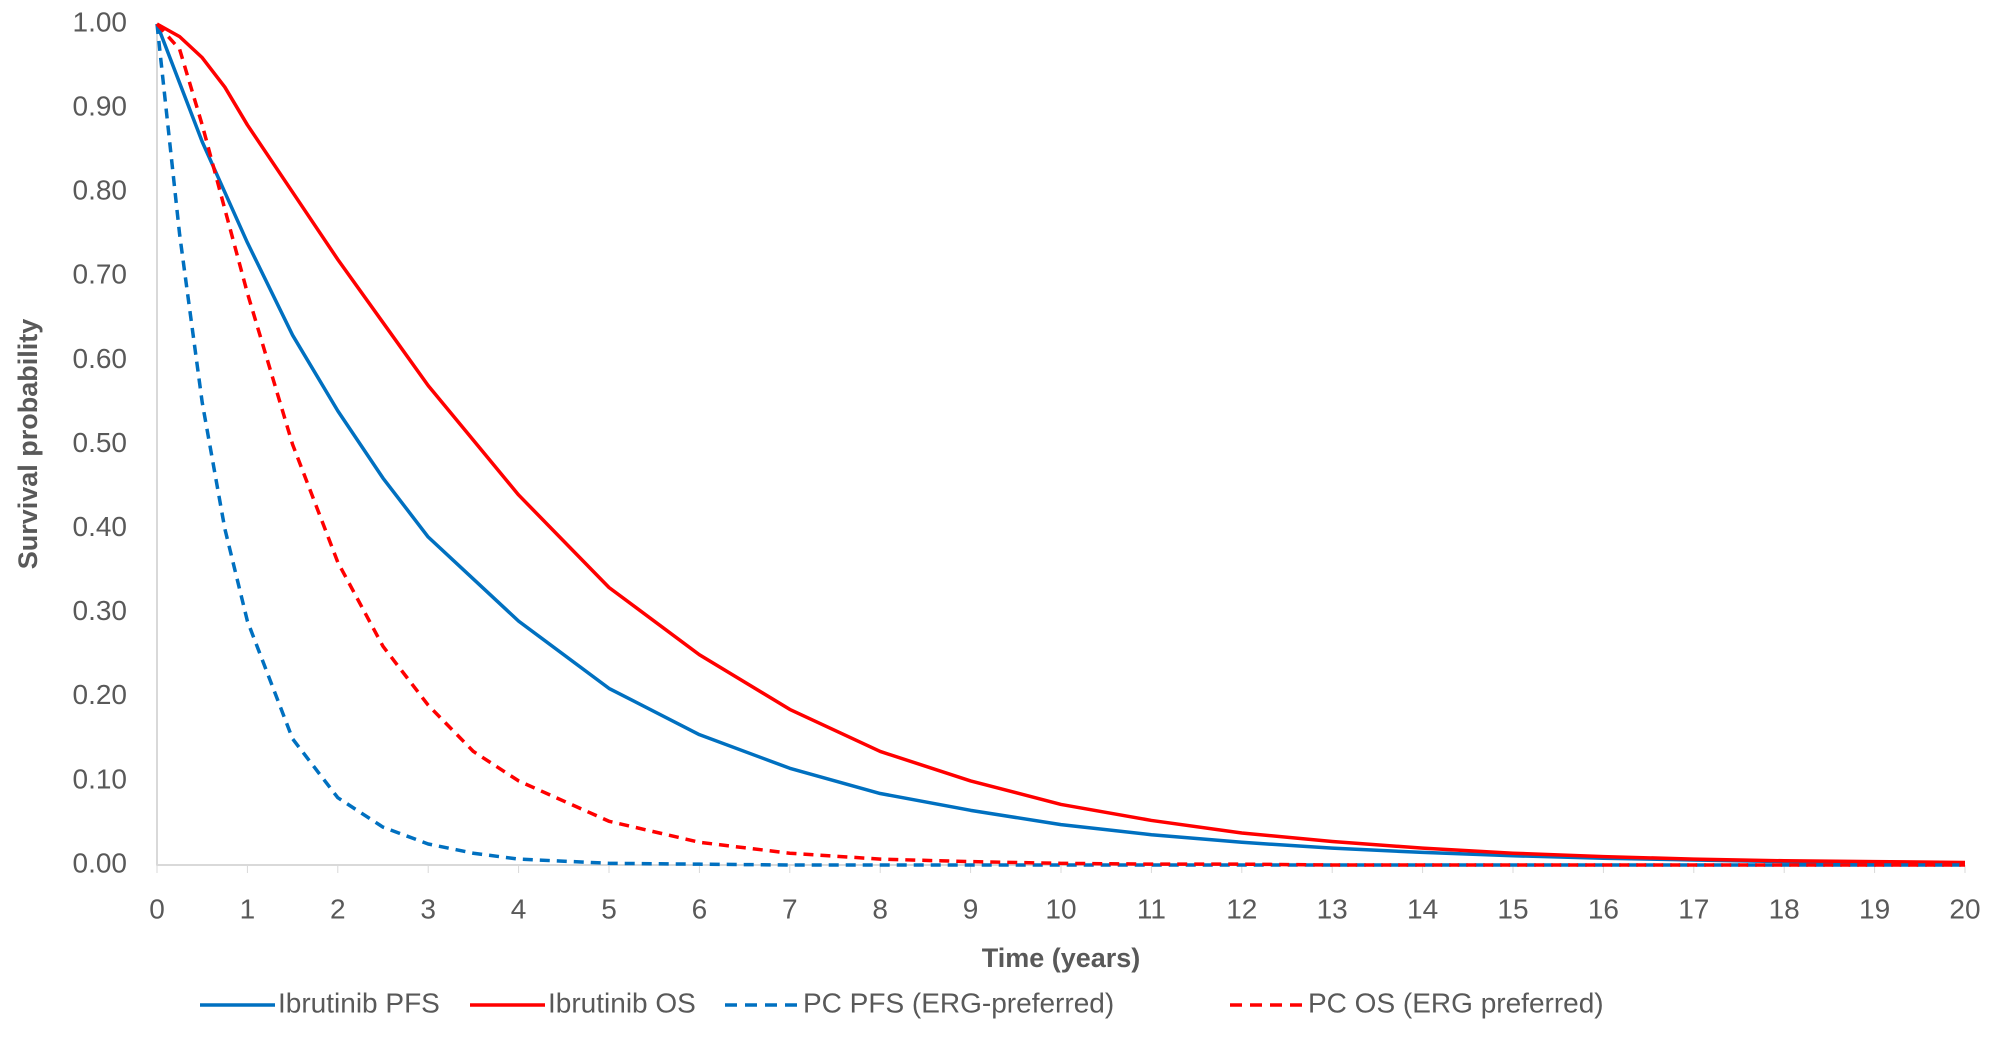 The width and height of the screenshot is (1997, 1055). What do you see at coordinates (100, 358) in the screenshot?
I see `y-tick-label: 0.60` at bounding box center [100, 358].